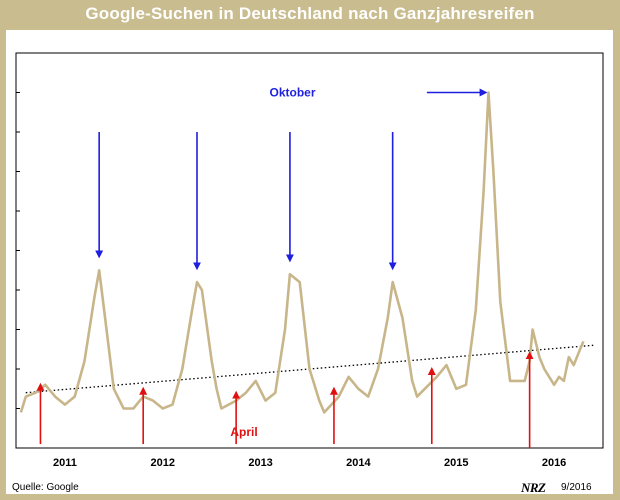 Image resolution: width=620 pixels, height=500 pixels. Describe the element at coordinates (243, 432) in the screenshot. I see `april-label: April` at that location.